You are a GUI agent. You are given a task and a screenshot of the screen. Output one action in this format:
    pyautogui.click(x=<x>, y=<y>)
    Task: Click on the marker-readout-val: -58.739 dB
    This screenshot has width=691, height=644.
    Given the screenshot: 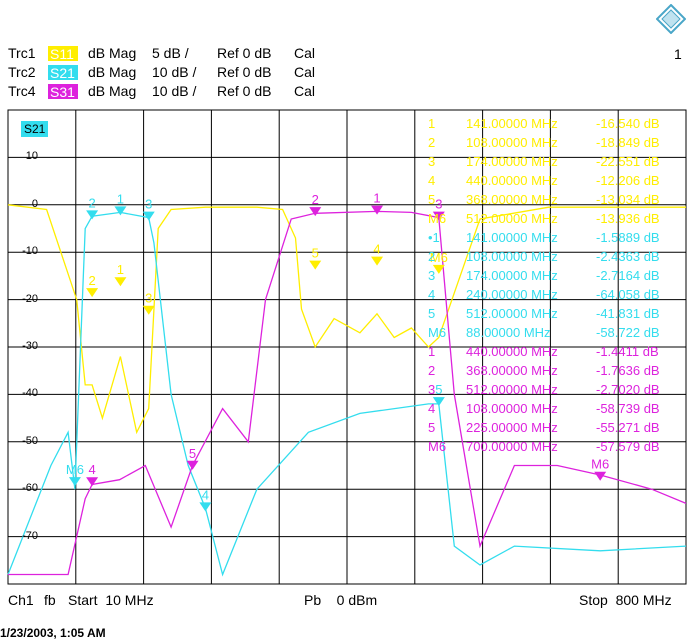 What is the action you would take?
    pyautogui.click(x=628, y=408)
    